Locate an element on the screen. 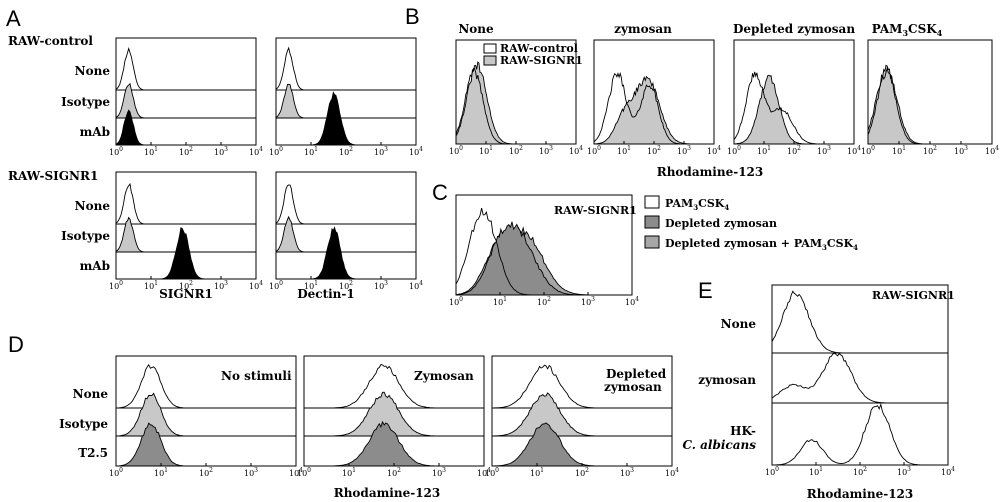 The height and width of the screenshot is (502, 1000). c-x-ticks: 10⁰ 10¹ 10² 10³ 10⁴ is located at coordinates (544, 299).